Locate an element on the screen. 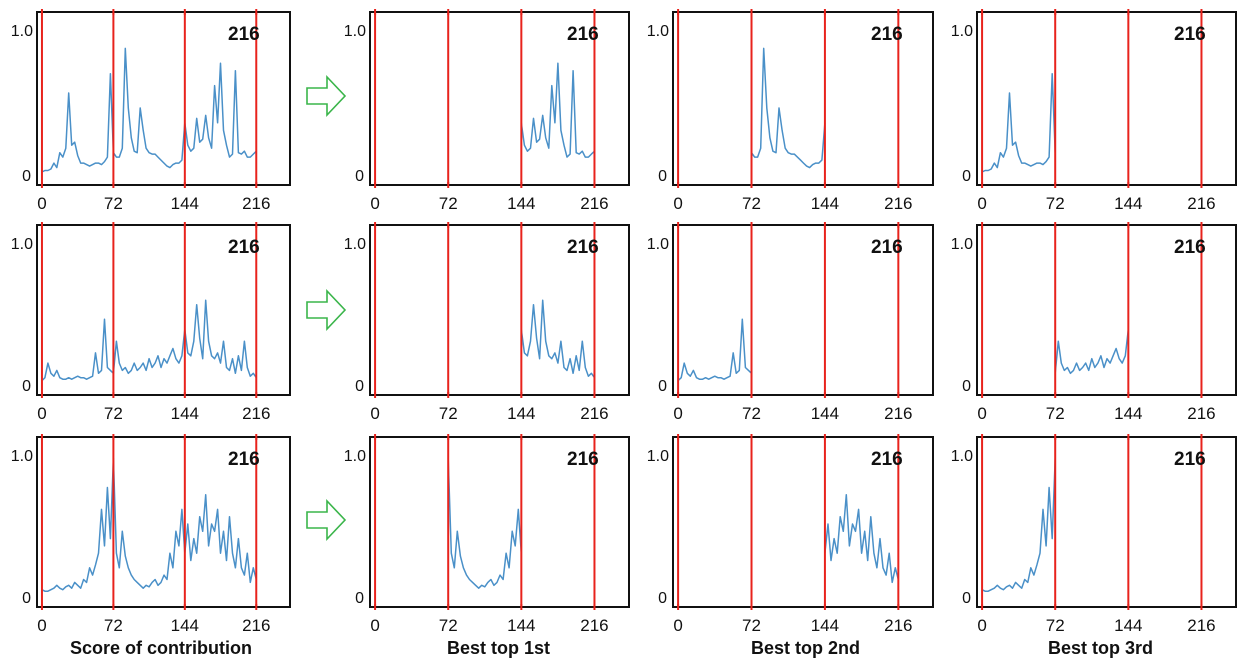 Image resolution: width=1239 pixels, height=668 pixels. panel-r0-c1-label-216: 216 is located at coordinates (583, 34).